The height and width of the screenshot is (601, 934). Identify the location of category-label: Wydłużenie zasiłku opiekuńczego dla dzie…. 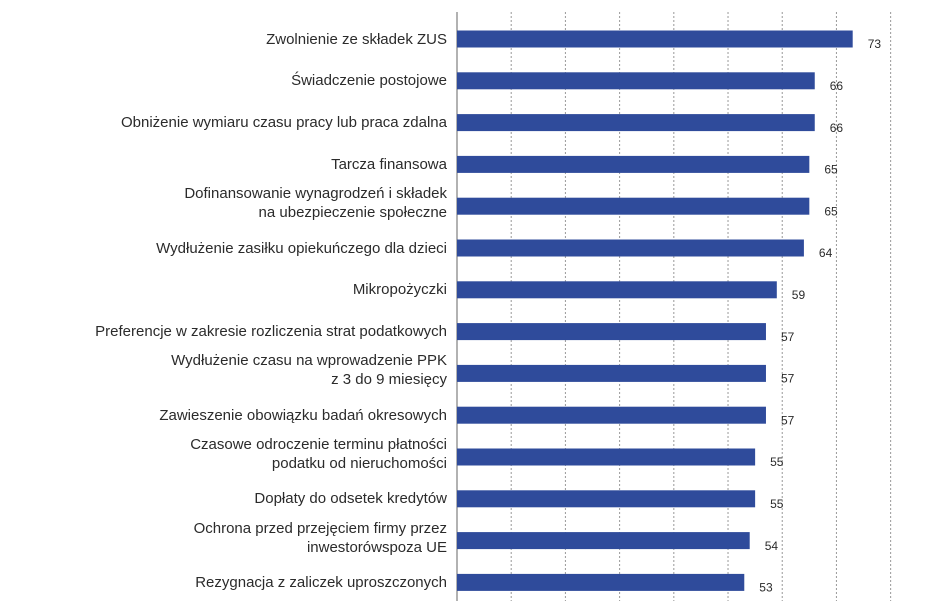
(301, 248).